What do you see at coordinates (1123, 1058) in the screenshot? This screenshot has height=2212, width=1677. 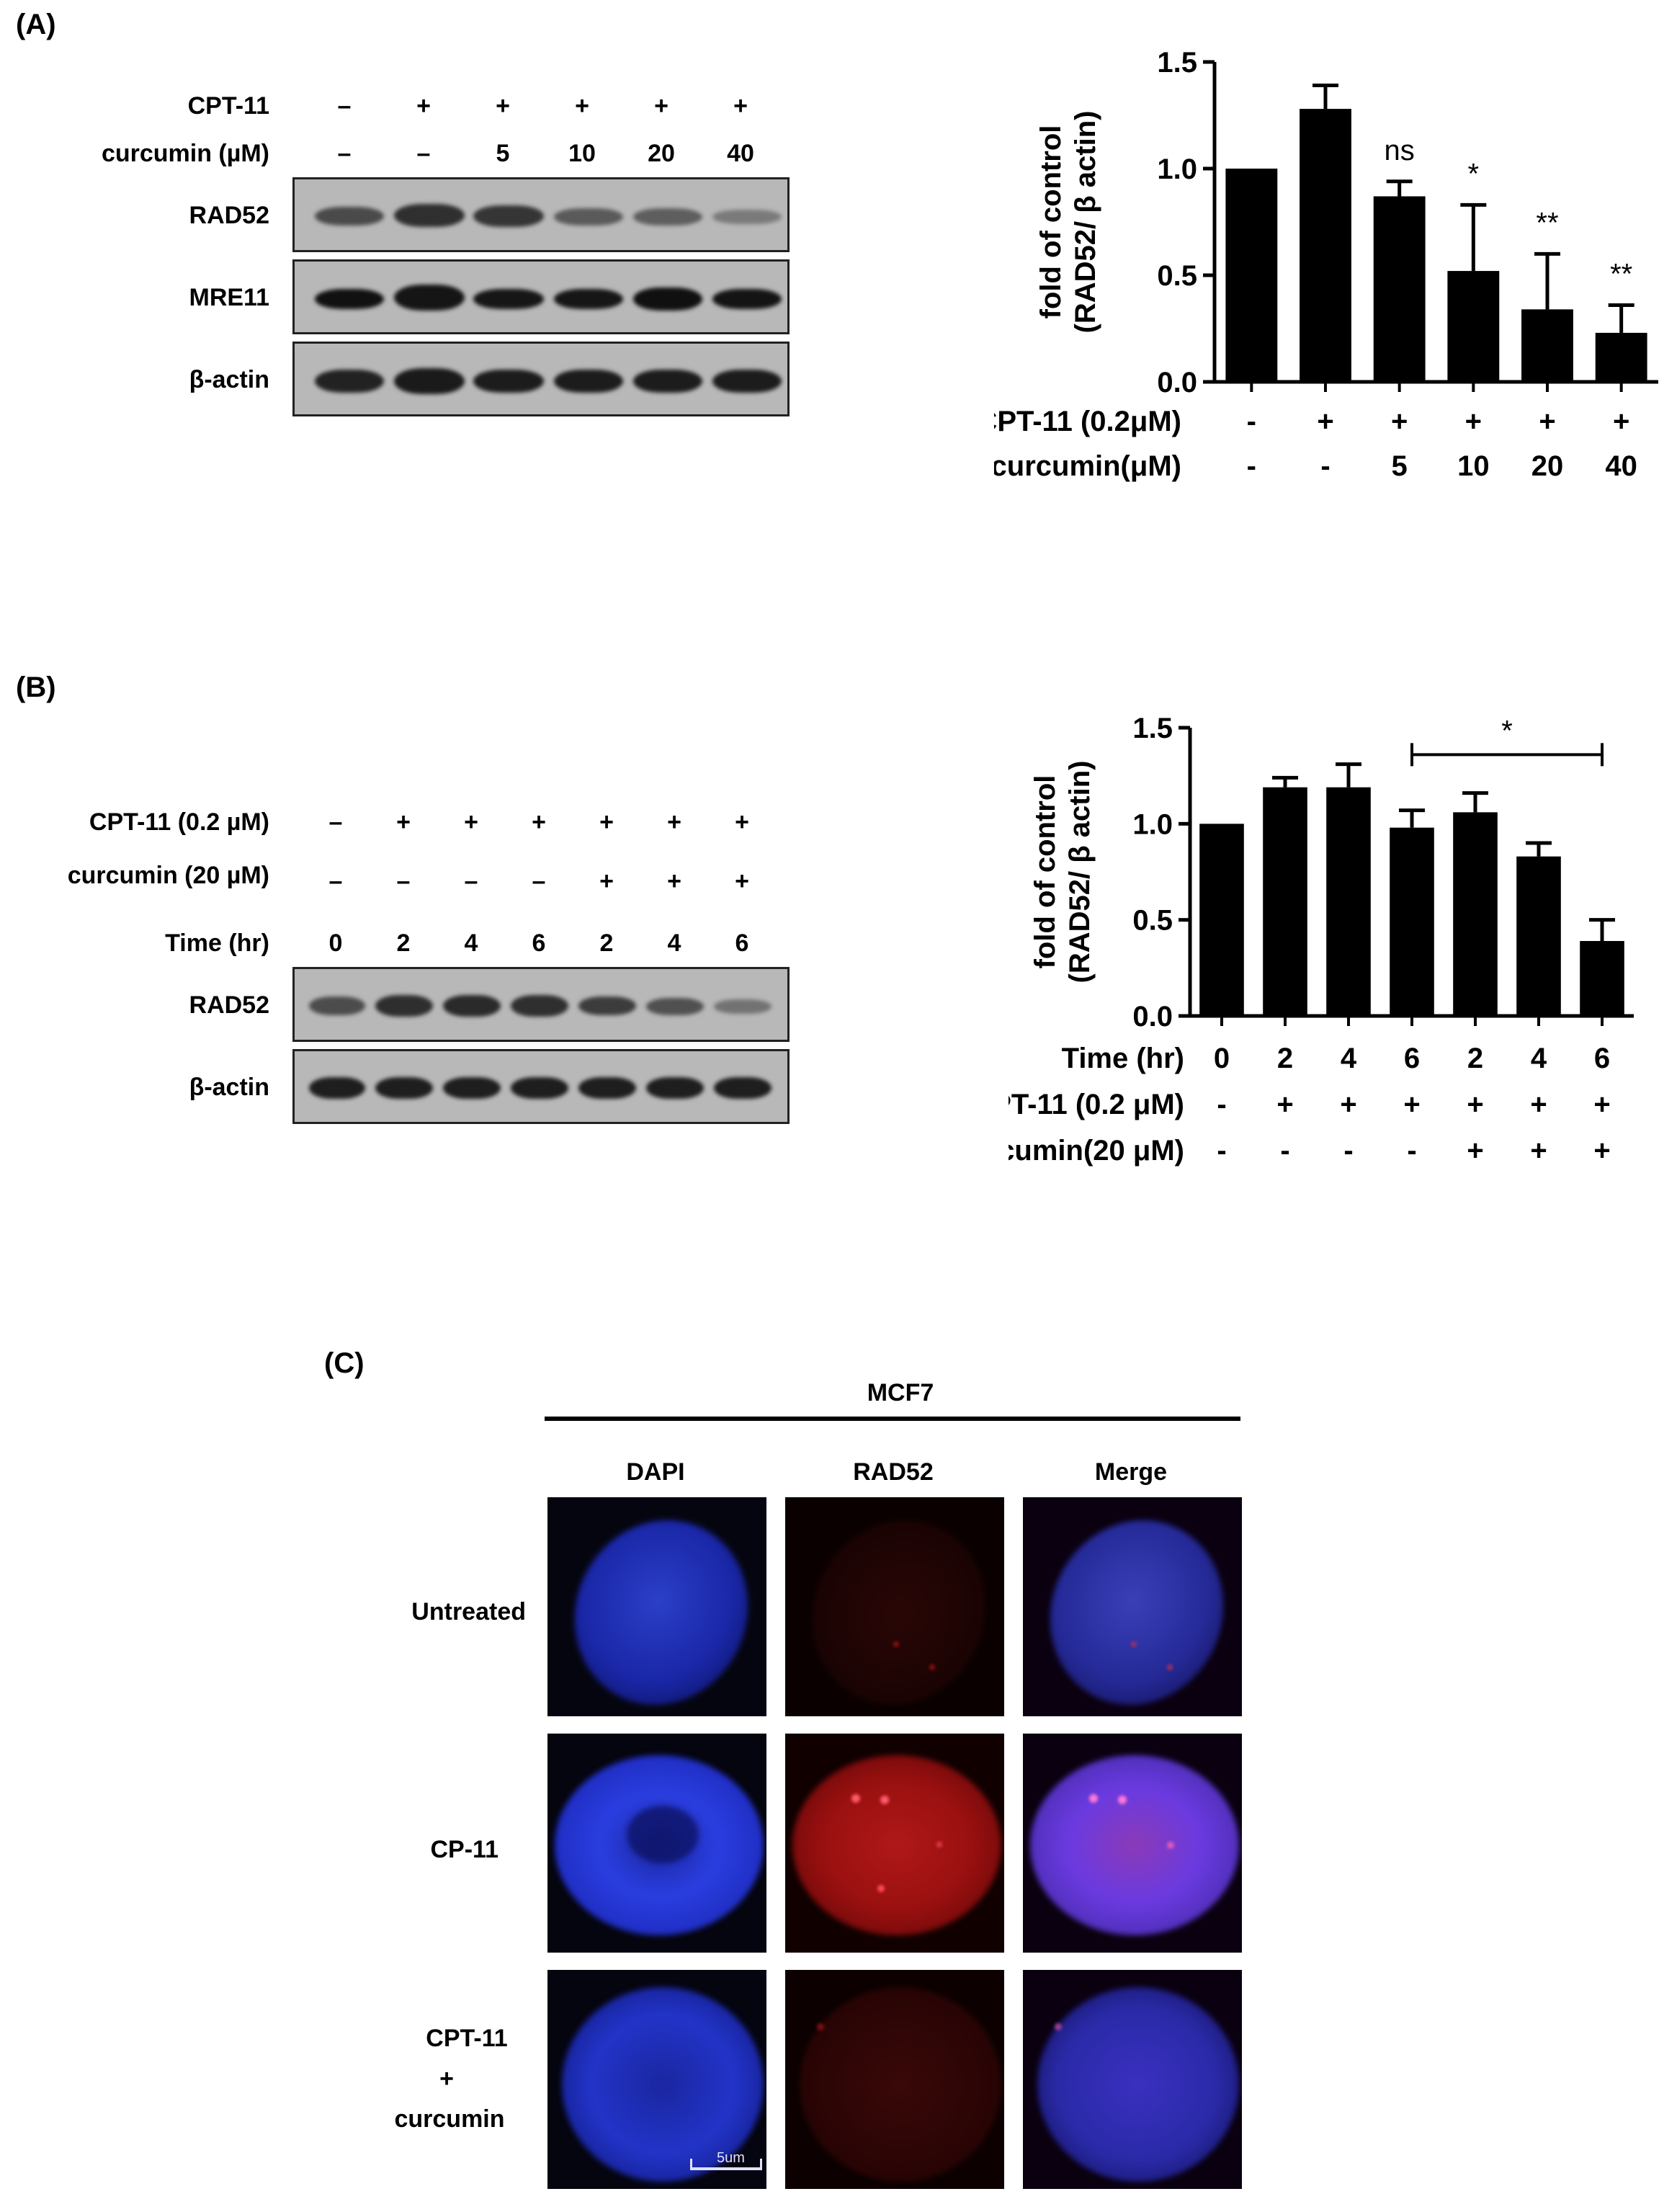 I see `treatment-row-label: Time (hr)` at bounding box center [1123, 1058].